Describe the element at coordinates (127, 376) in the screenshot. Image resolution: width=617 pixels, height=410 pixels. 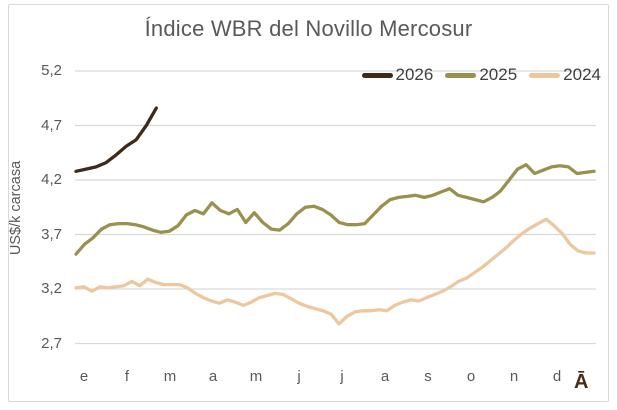
I see `x-tick-label: f` at that location.